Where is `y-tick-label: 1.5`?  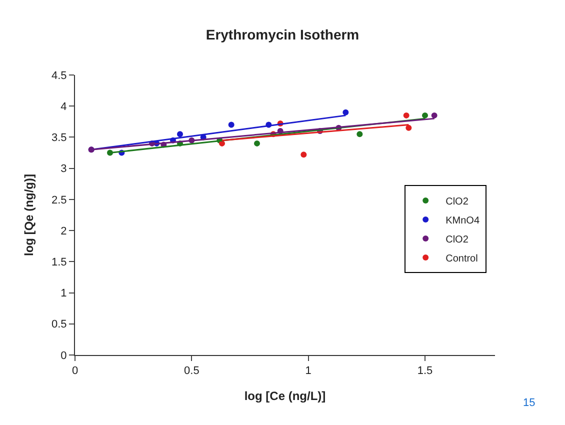
y-tick-label: 1.5 is located at coordinates (59, 262).